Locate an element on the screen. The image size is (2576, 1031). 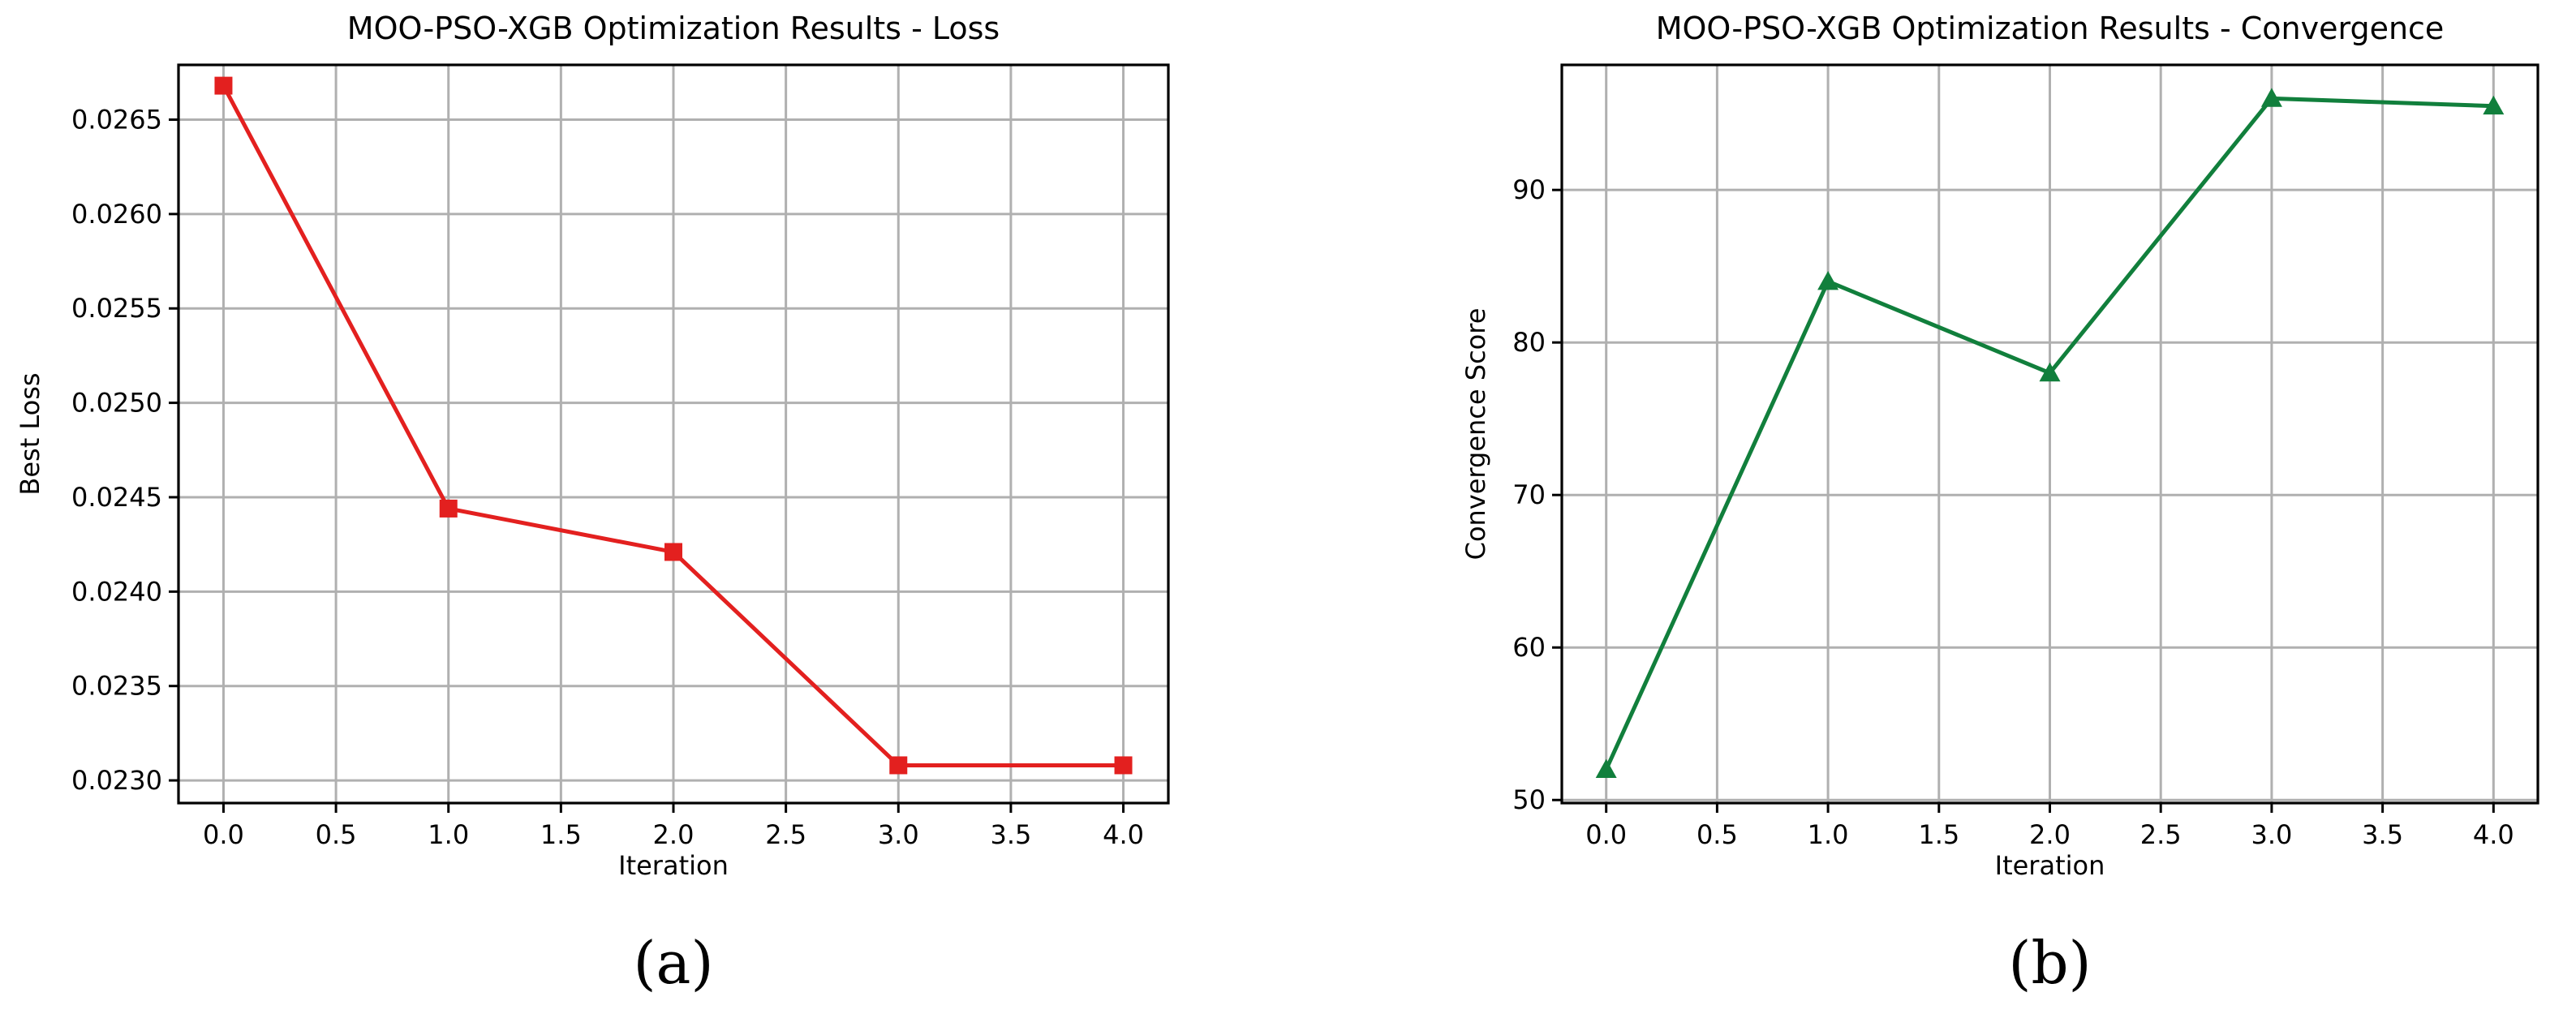
loss-chart-ytick-label: 0.0230 is located at coordinates (116, 780).